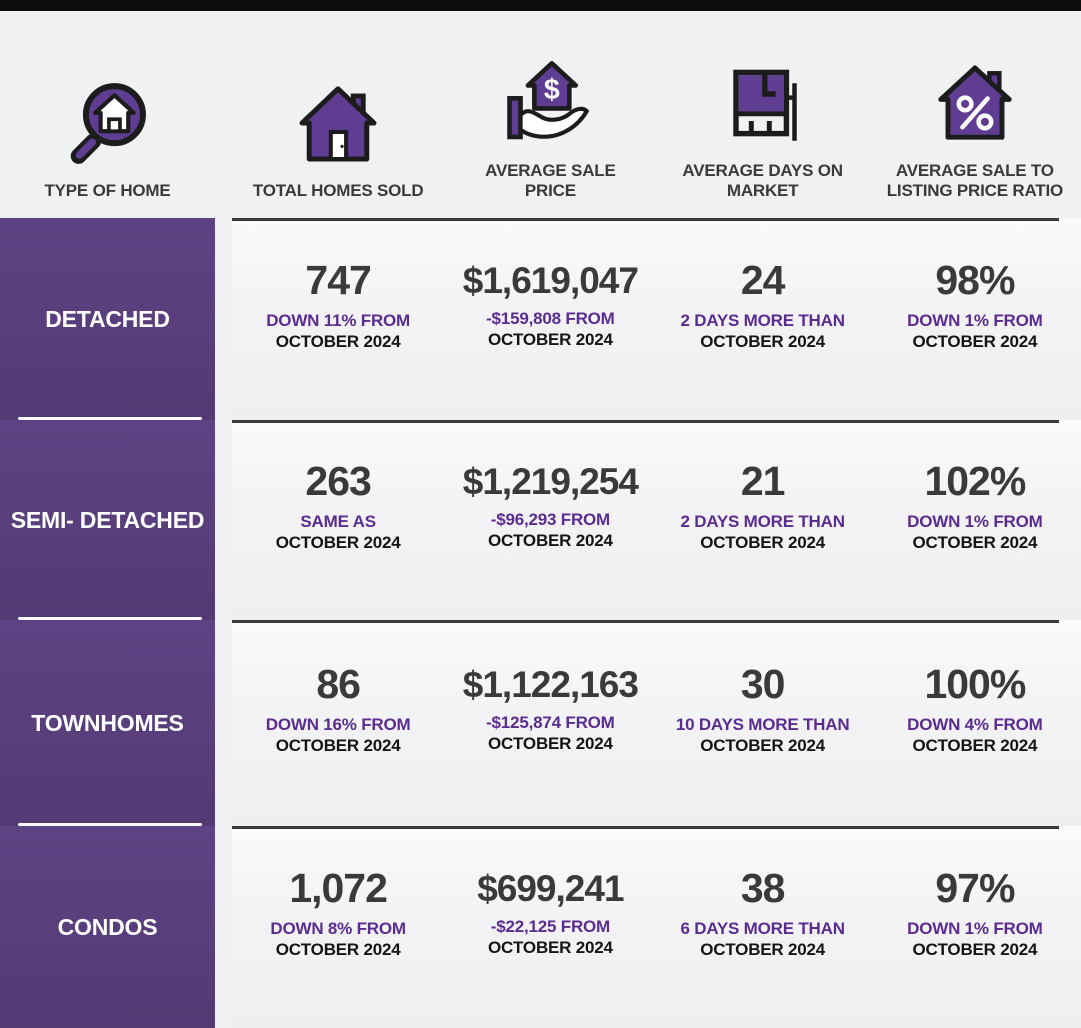 This screenshot has height=1028, width=1081. I want to click on stat-change: DOWN 8% FROM, so click(338, 928).